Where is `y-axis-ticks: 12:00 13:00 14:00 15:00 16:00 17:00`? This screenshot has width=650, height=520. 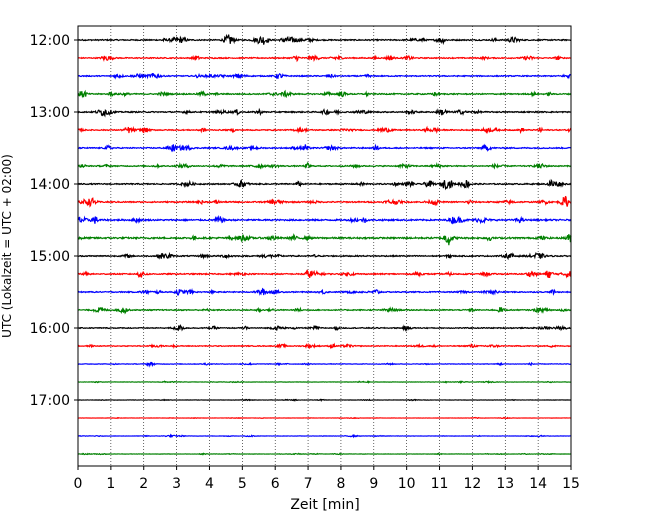 y-axis-ticks: 12:00 13:00 14:00 15:00 16:00 17:00 is located at coordinates (54, 221).